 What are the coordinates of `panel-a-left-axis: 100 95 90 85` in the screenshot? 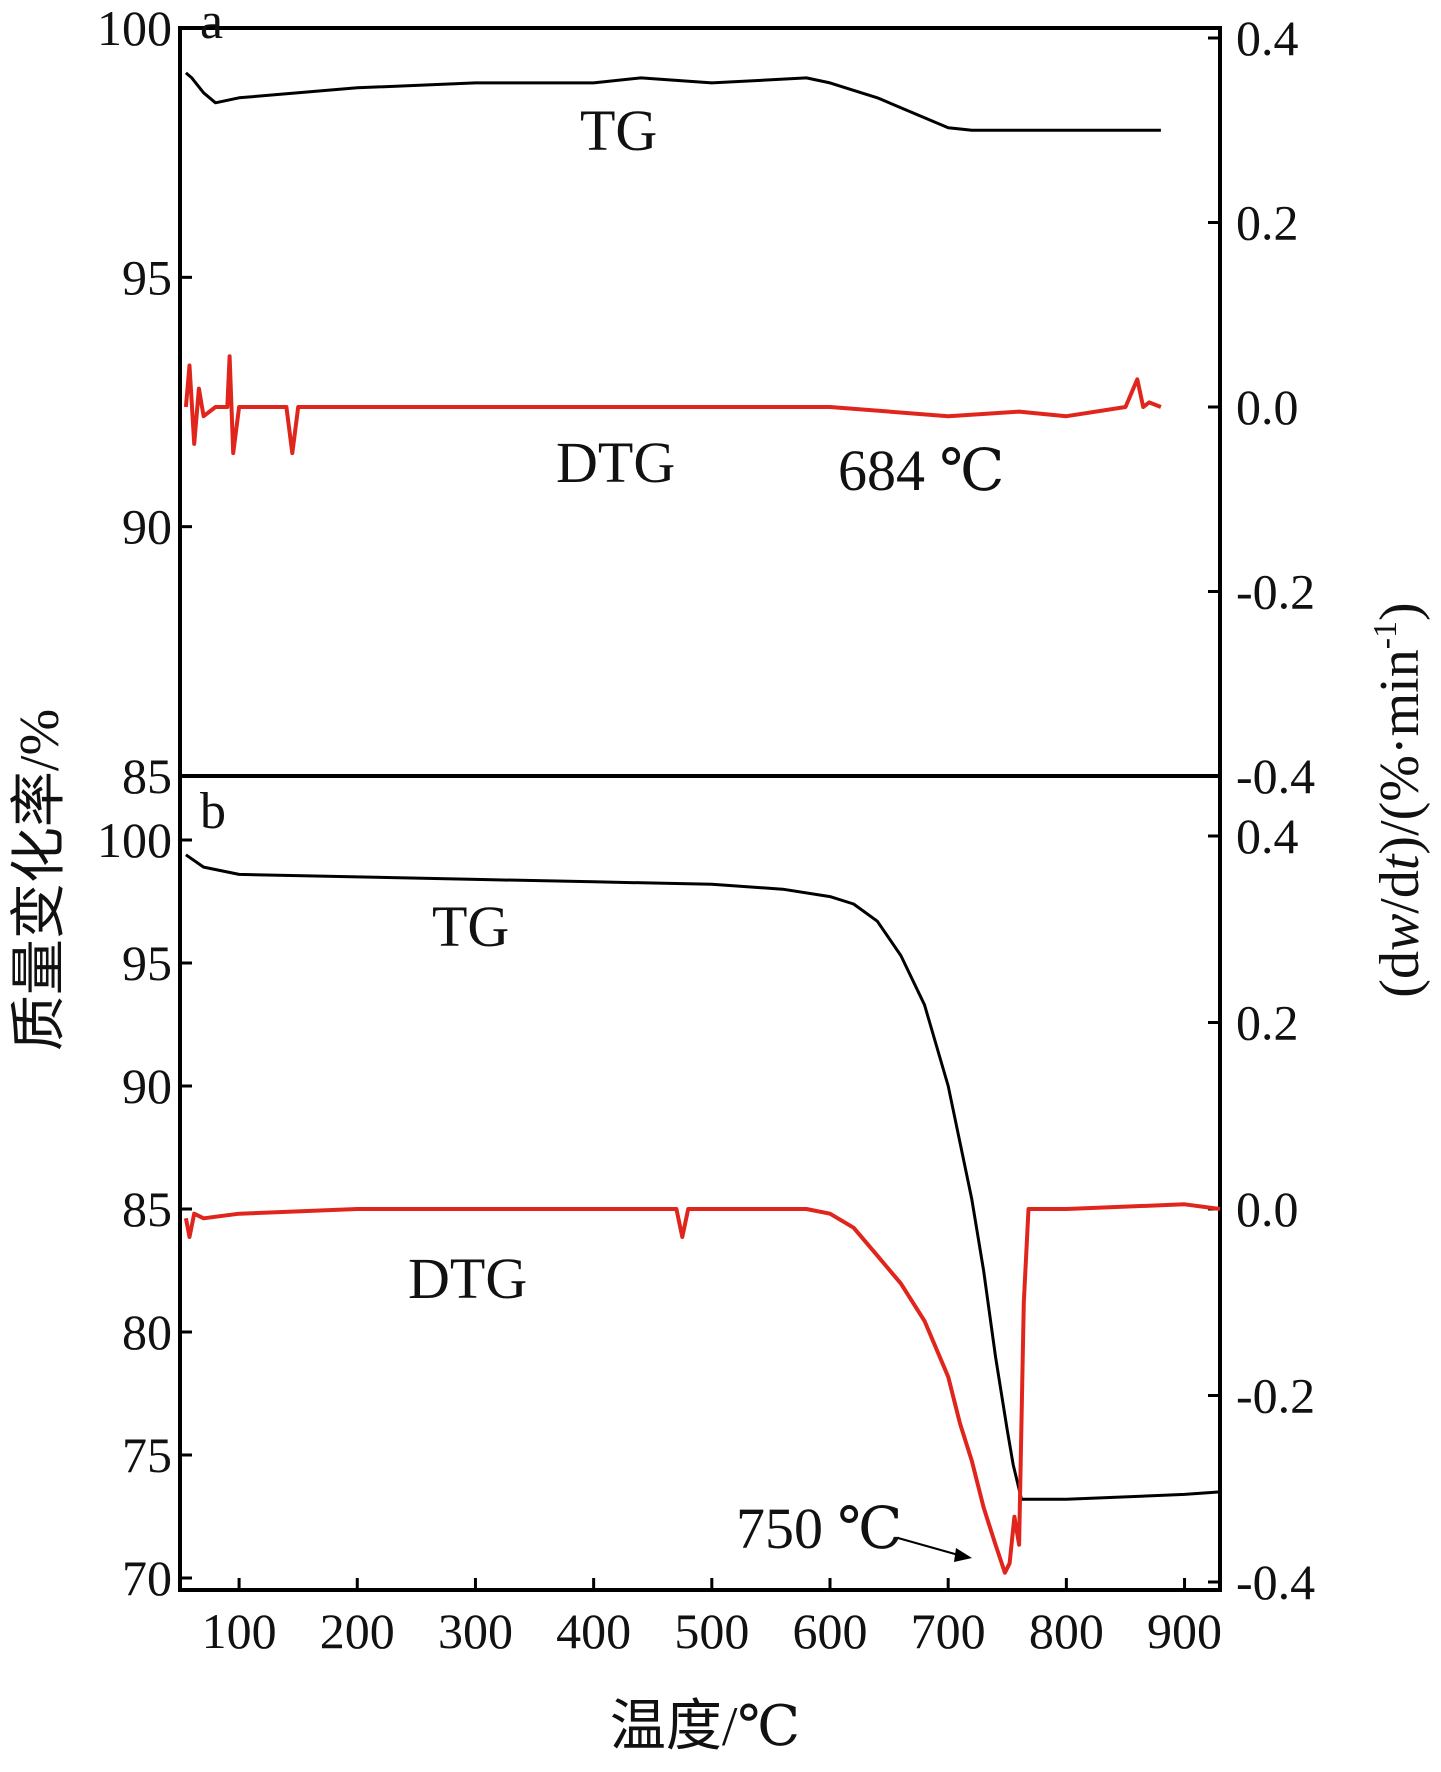 It's located at (144, 402).